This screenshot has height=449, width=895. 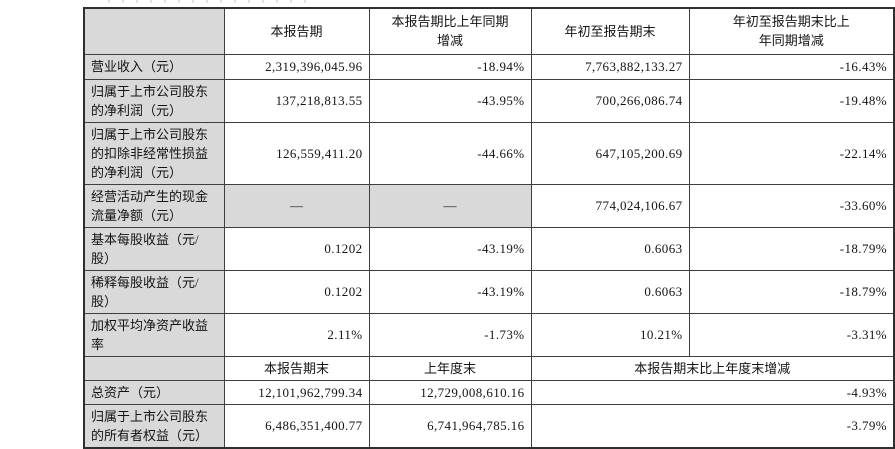 I want to click on metric-label: 经营活动产生的现金流量净额（元）, so click(x=154, y=205).